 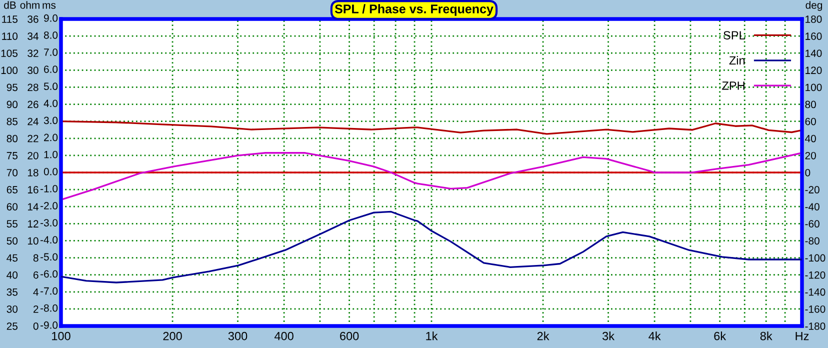 What do you see at coordinates (33, 190) in the screenshot?
I see `y3-tick-label: 16` at bounding box center [33, 190].